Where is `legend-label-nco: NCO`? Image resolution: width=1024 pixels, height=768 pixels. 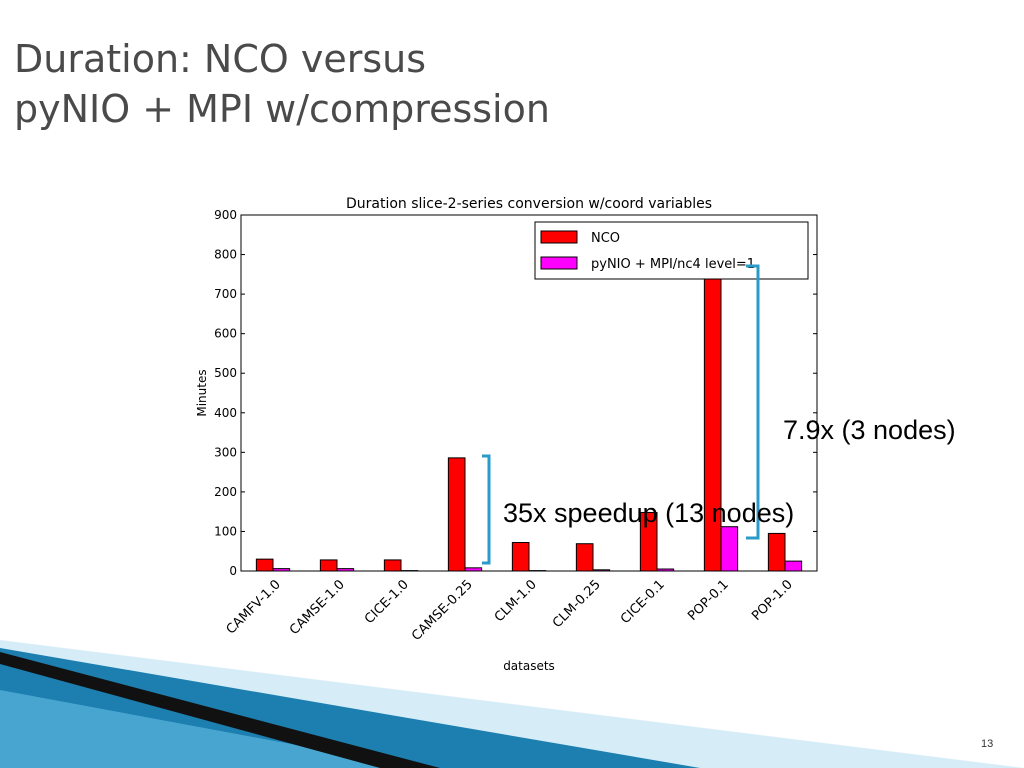
legend-label-nco: NCO is located at coordinates (605, 238).